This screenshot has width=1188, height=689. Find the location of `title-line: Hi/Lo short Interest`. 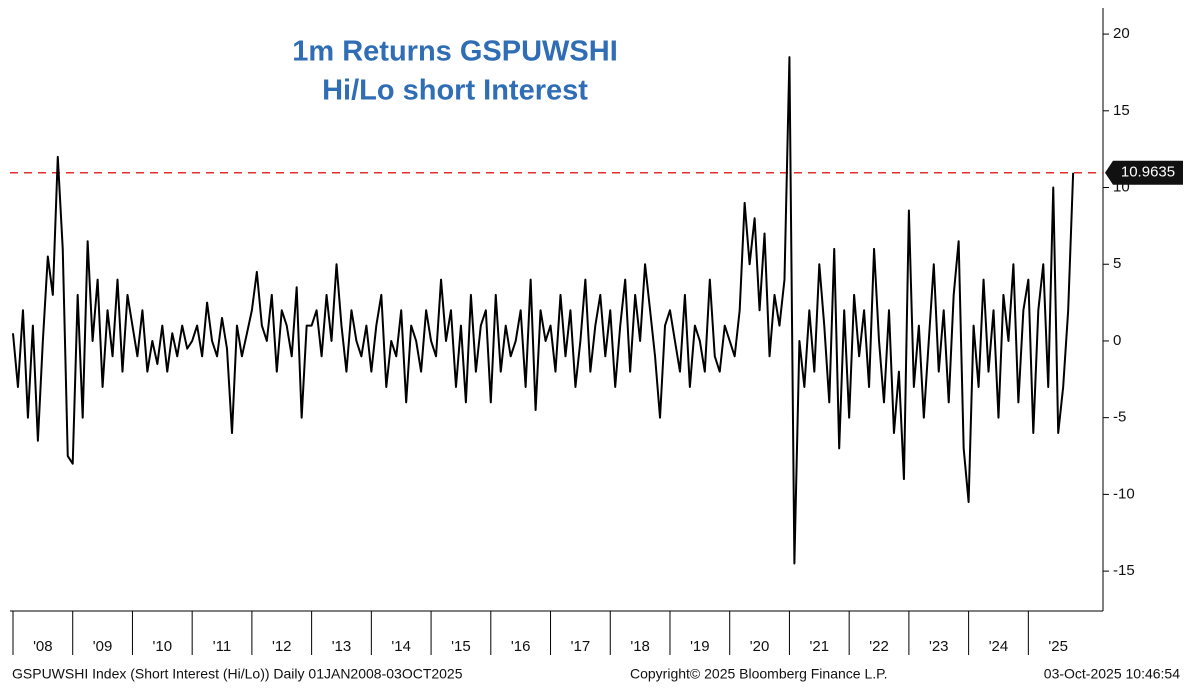

title-line: Hi/Lo short Interest is located at coordinates (455, 91).